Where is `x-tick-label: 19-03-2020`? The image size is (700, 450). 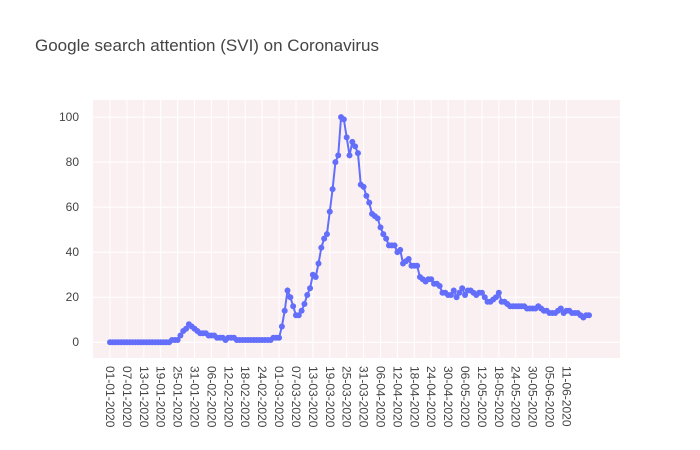
x-tick-label: 19-03-2020 is located at coordinates (330, 397).